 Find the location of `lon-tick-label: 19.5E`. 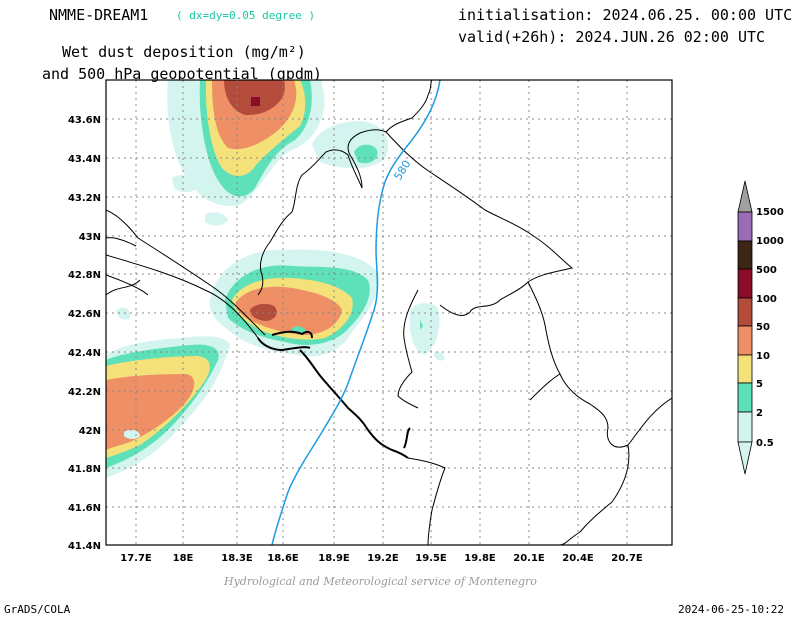

lon-tick-label: 19.5E is located at coordinates (431, 558).